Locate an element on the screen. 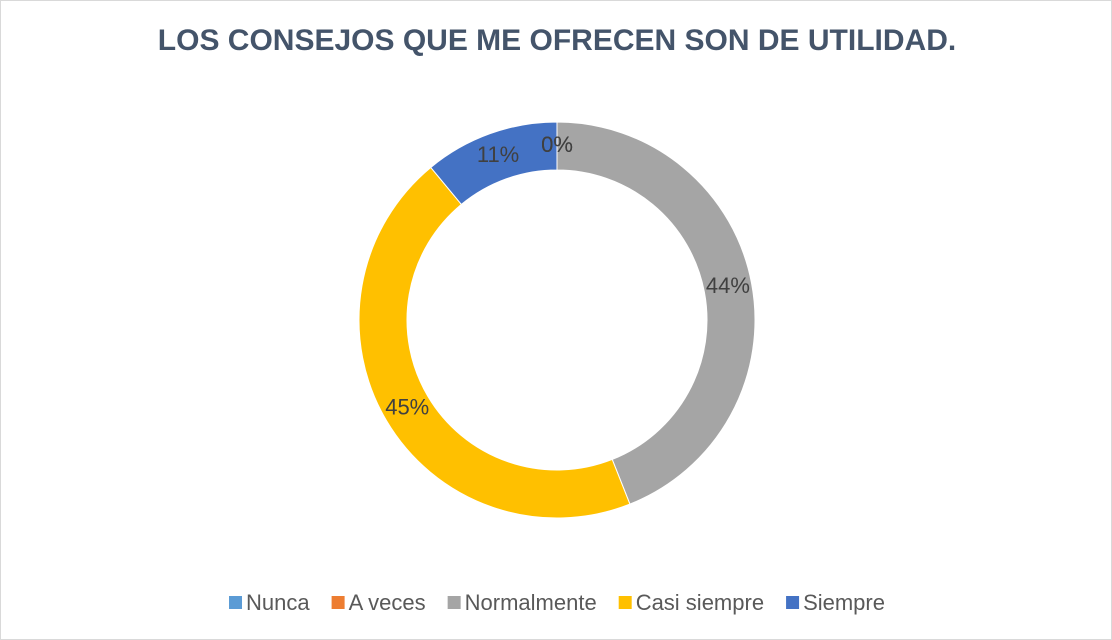  data-label: 45% is located at coordinates (407, 406).